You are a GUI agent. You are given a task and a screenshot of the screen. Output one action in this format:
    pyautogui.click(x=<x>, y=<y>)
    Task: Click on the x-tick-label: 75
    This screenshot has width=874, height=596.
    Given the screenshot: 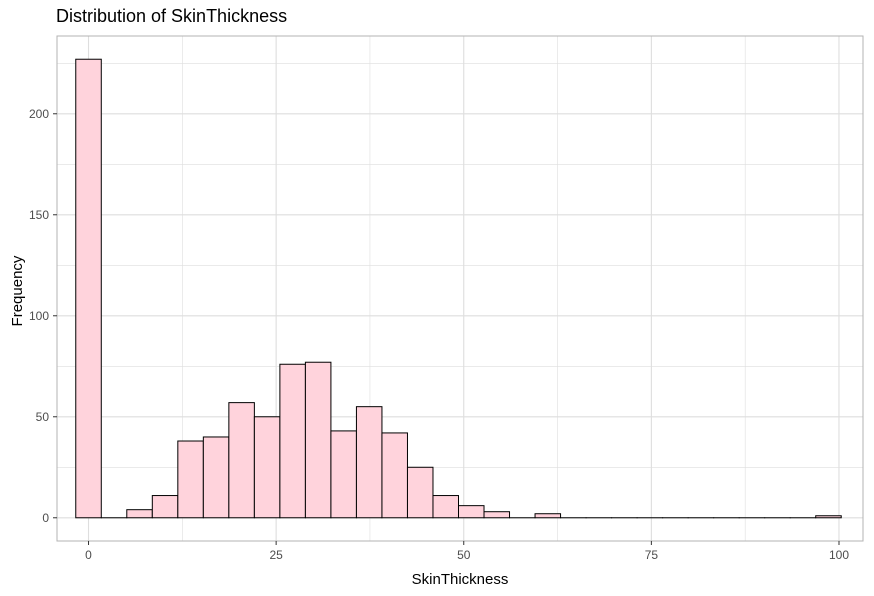 What is the action you would take?
    pyautogui.click(x=652, y=555)
    